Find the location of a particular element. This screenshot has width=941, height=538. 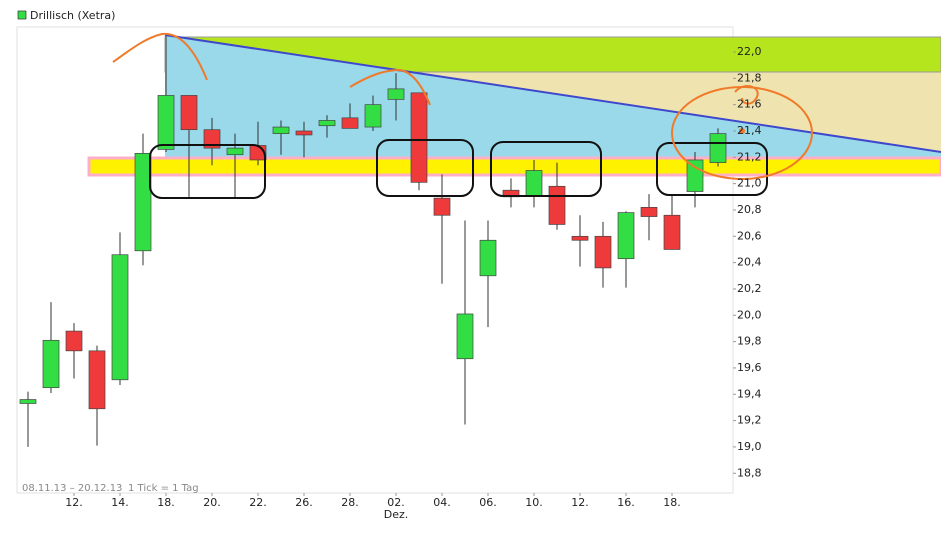

y-tick-label: 19,8 is located at coordinates (749, 341).